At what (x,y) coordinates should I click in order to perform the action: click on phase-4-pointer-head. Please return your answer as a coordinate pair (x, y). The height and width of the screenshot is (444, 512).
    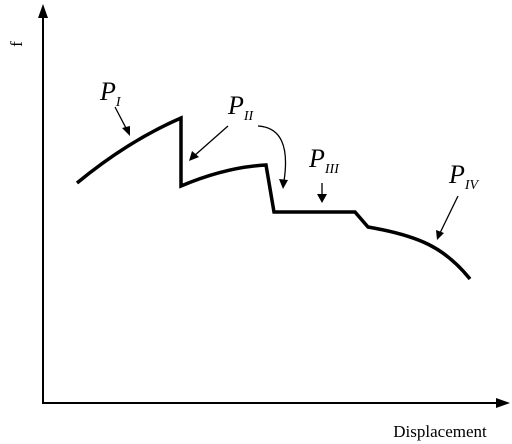
    Looking at the image, I should click on (440, 235).